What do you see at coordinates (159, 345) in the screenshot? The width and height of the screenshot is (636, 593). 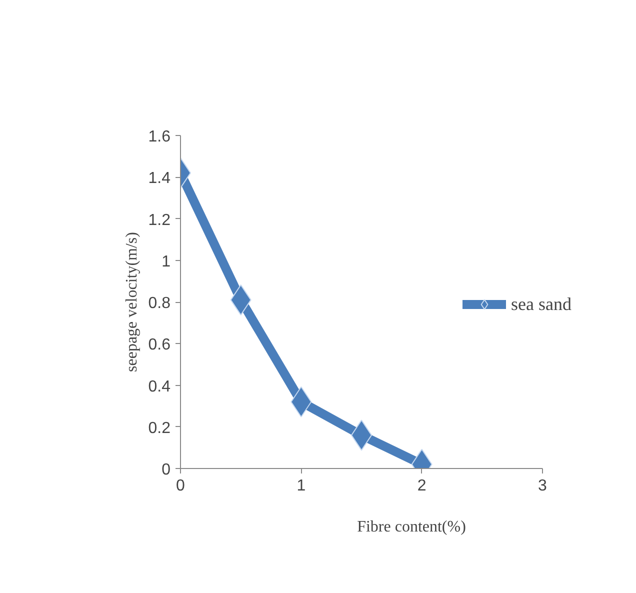 I see `y-tick-label: 0.6` at bounding box center [159, 345].